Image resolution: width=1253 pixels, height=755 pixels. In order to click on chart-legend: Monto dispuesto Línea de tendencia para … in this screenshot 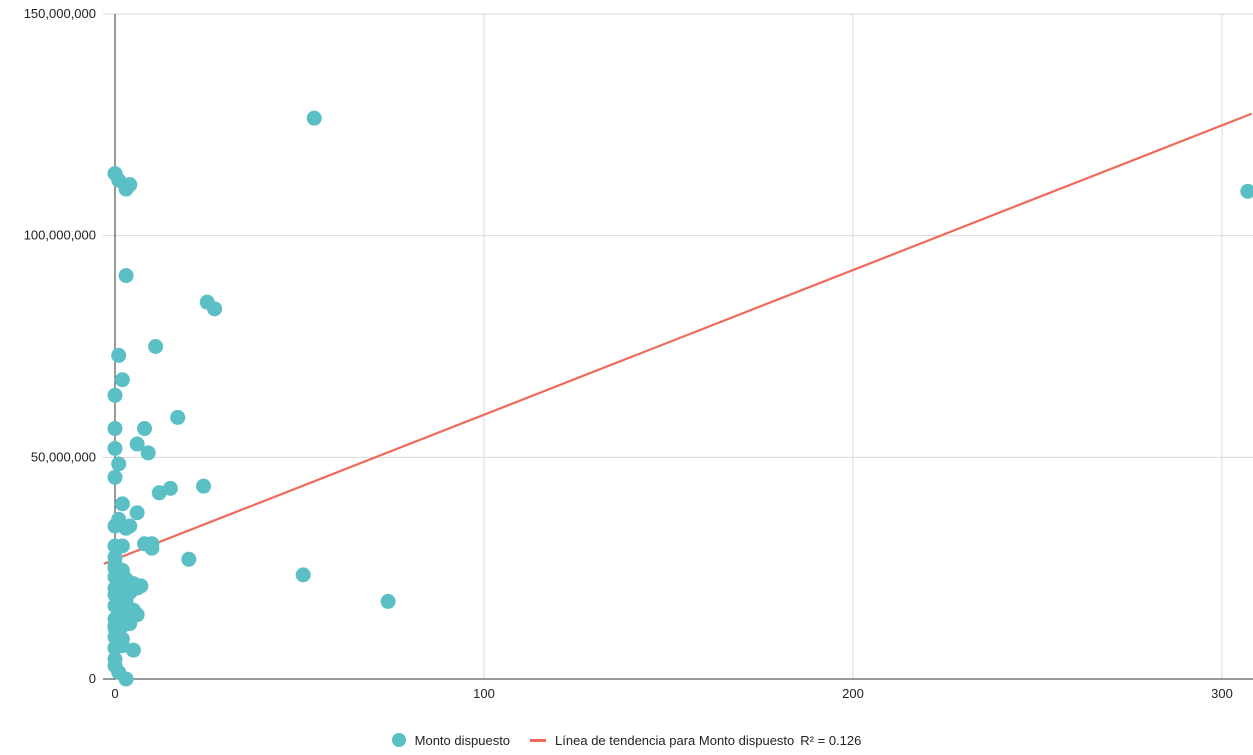, I will do `click(626, 740)`.